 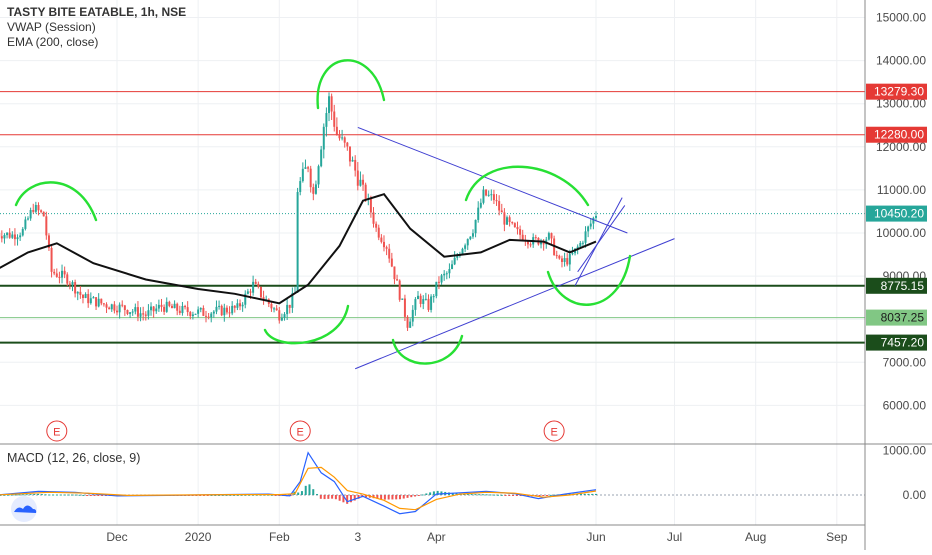 I want to click on earnings-label: E, so click(x=300, y=433).